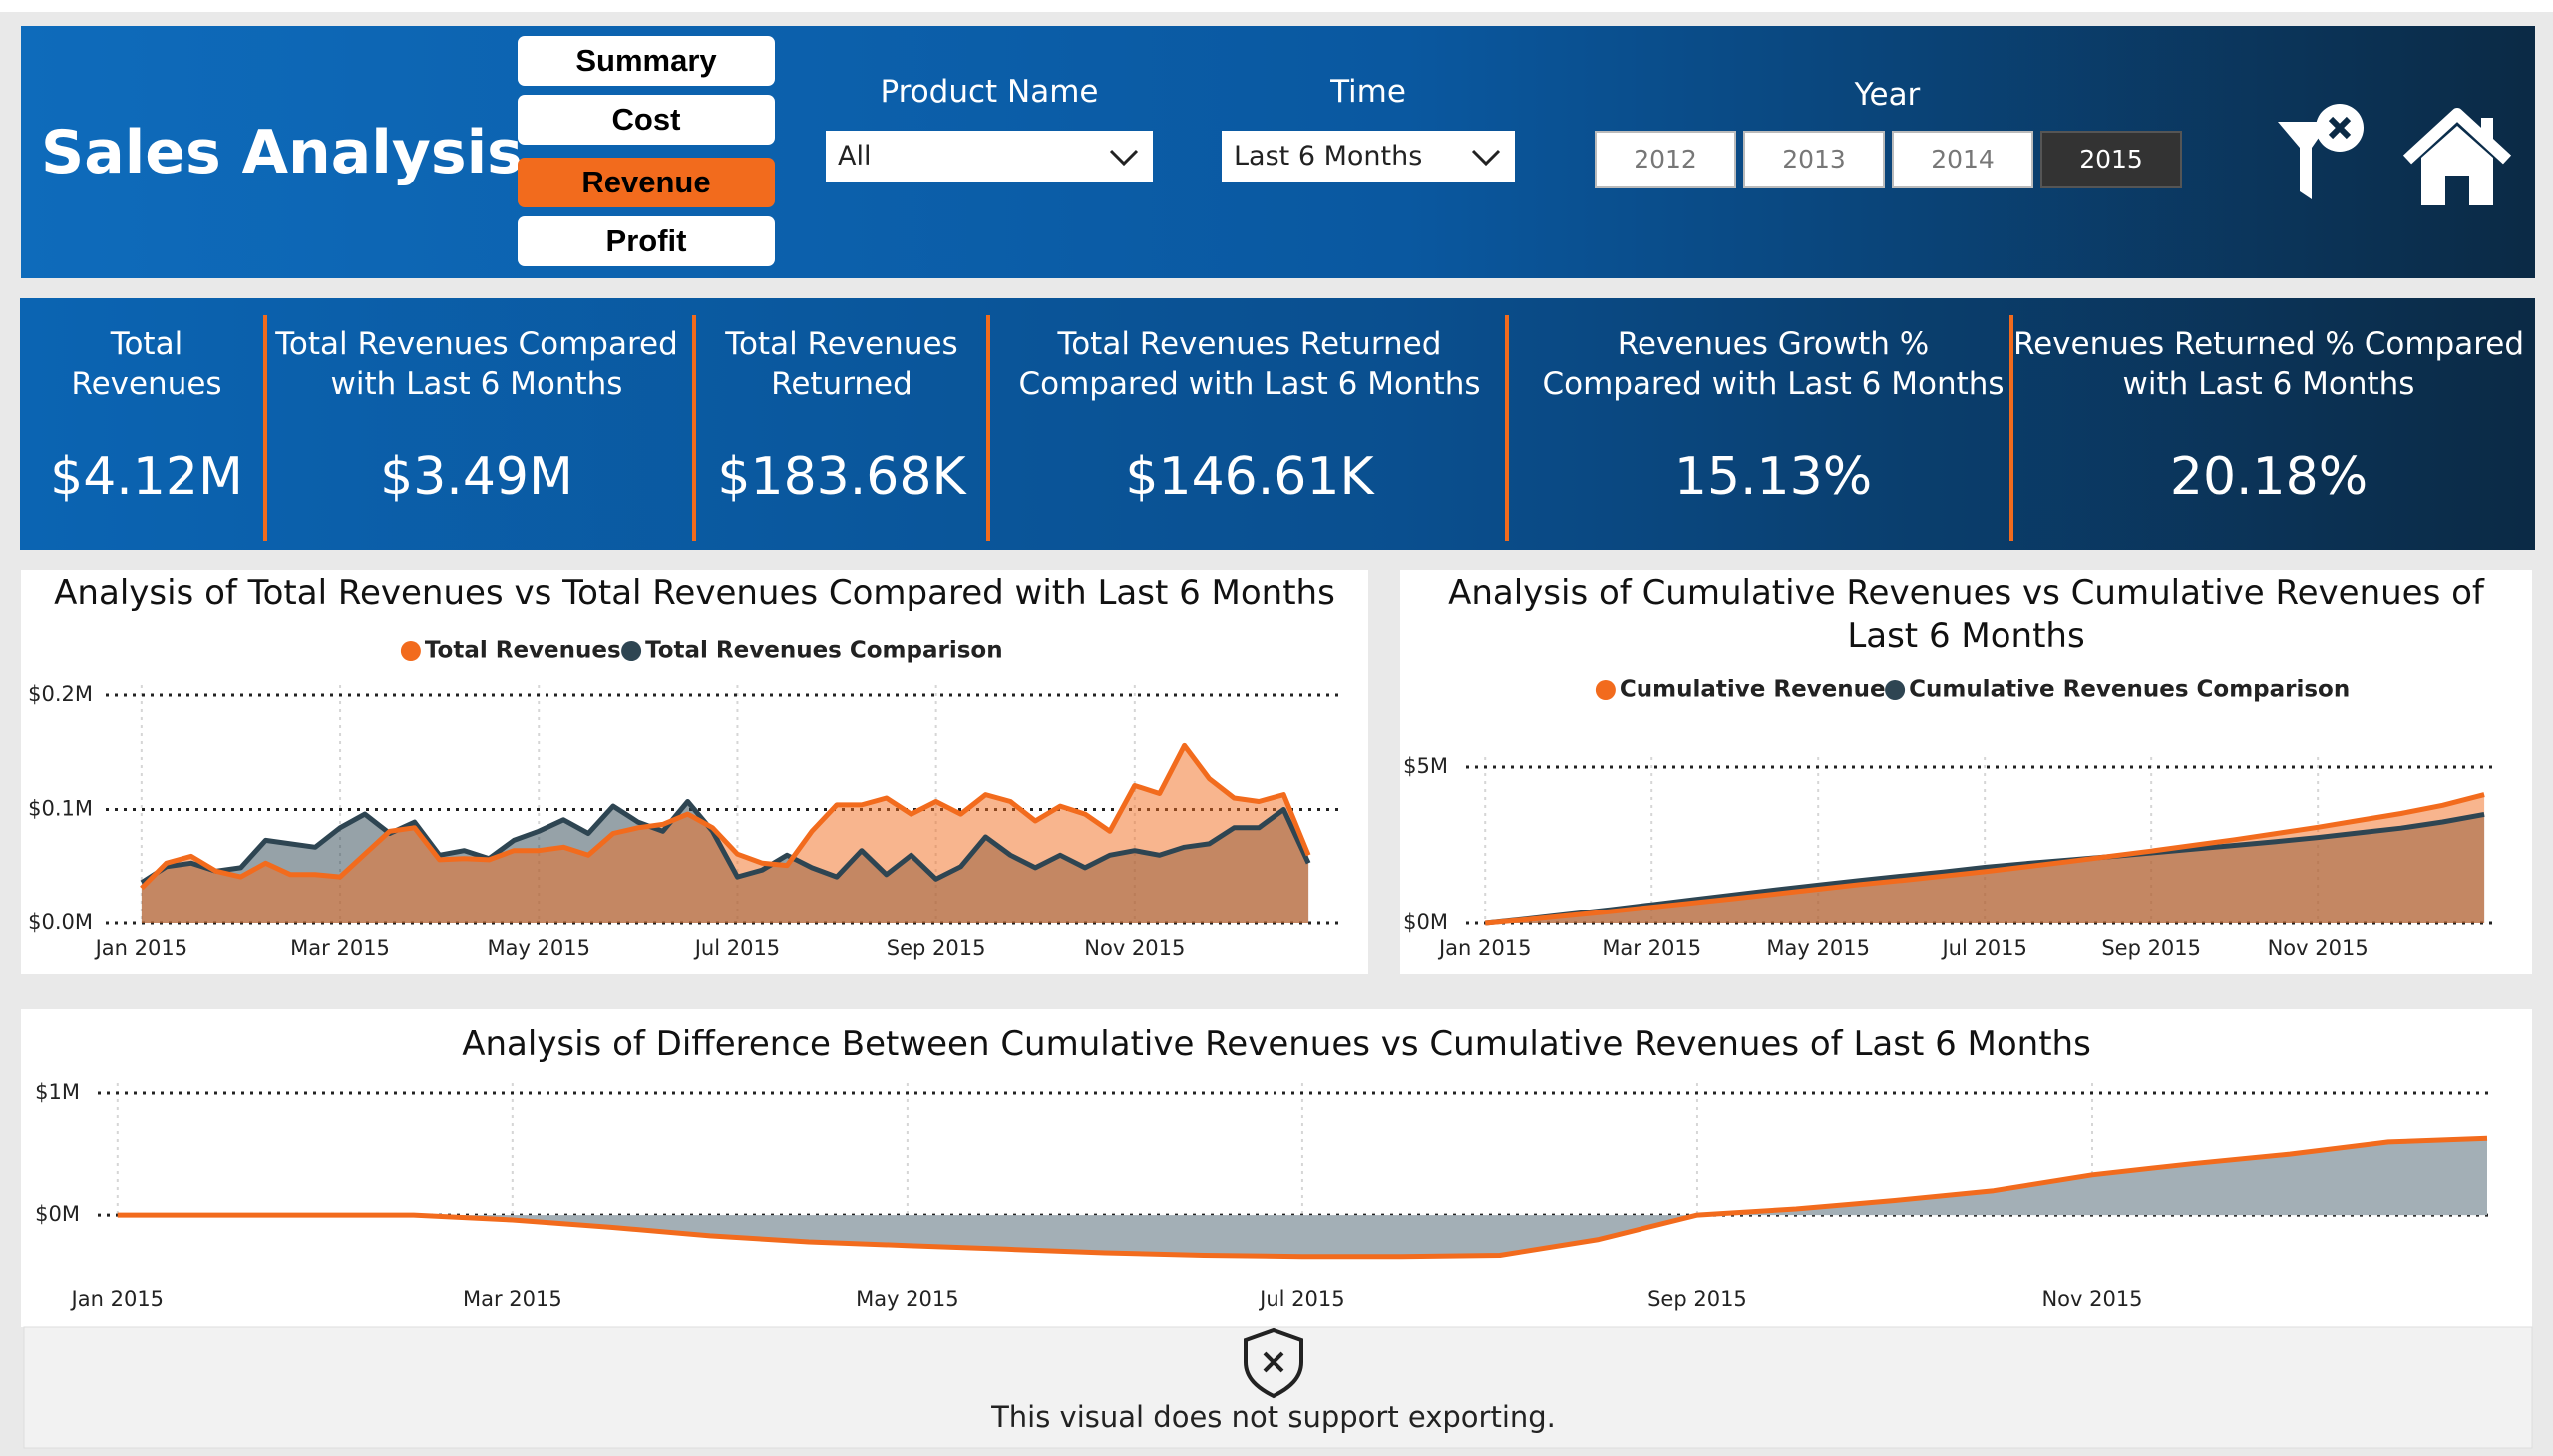  What do you see at coordinates (1250, 344) in the screenshot?
I see `kpi-label-line: Total Revenues Returned` at bounding box center [1250, 344].